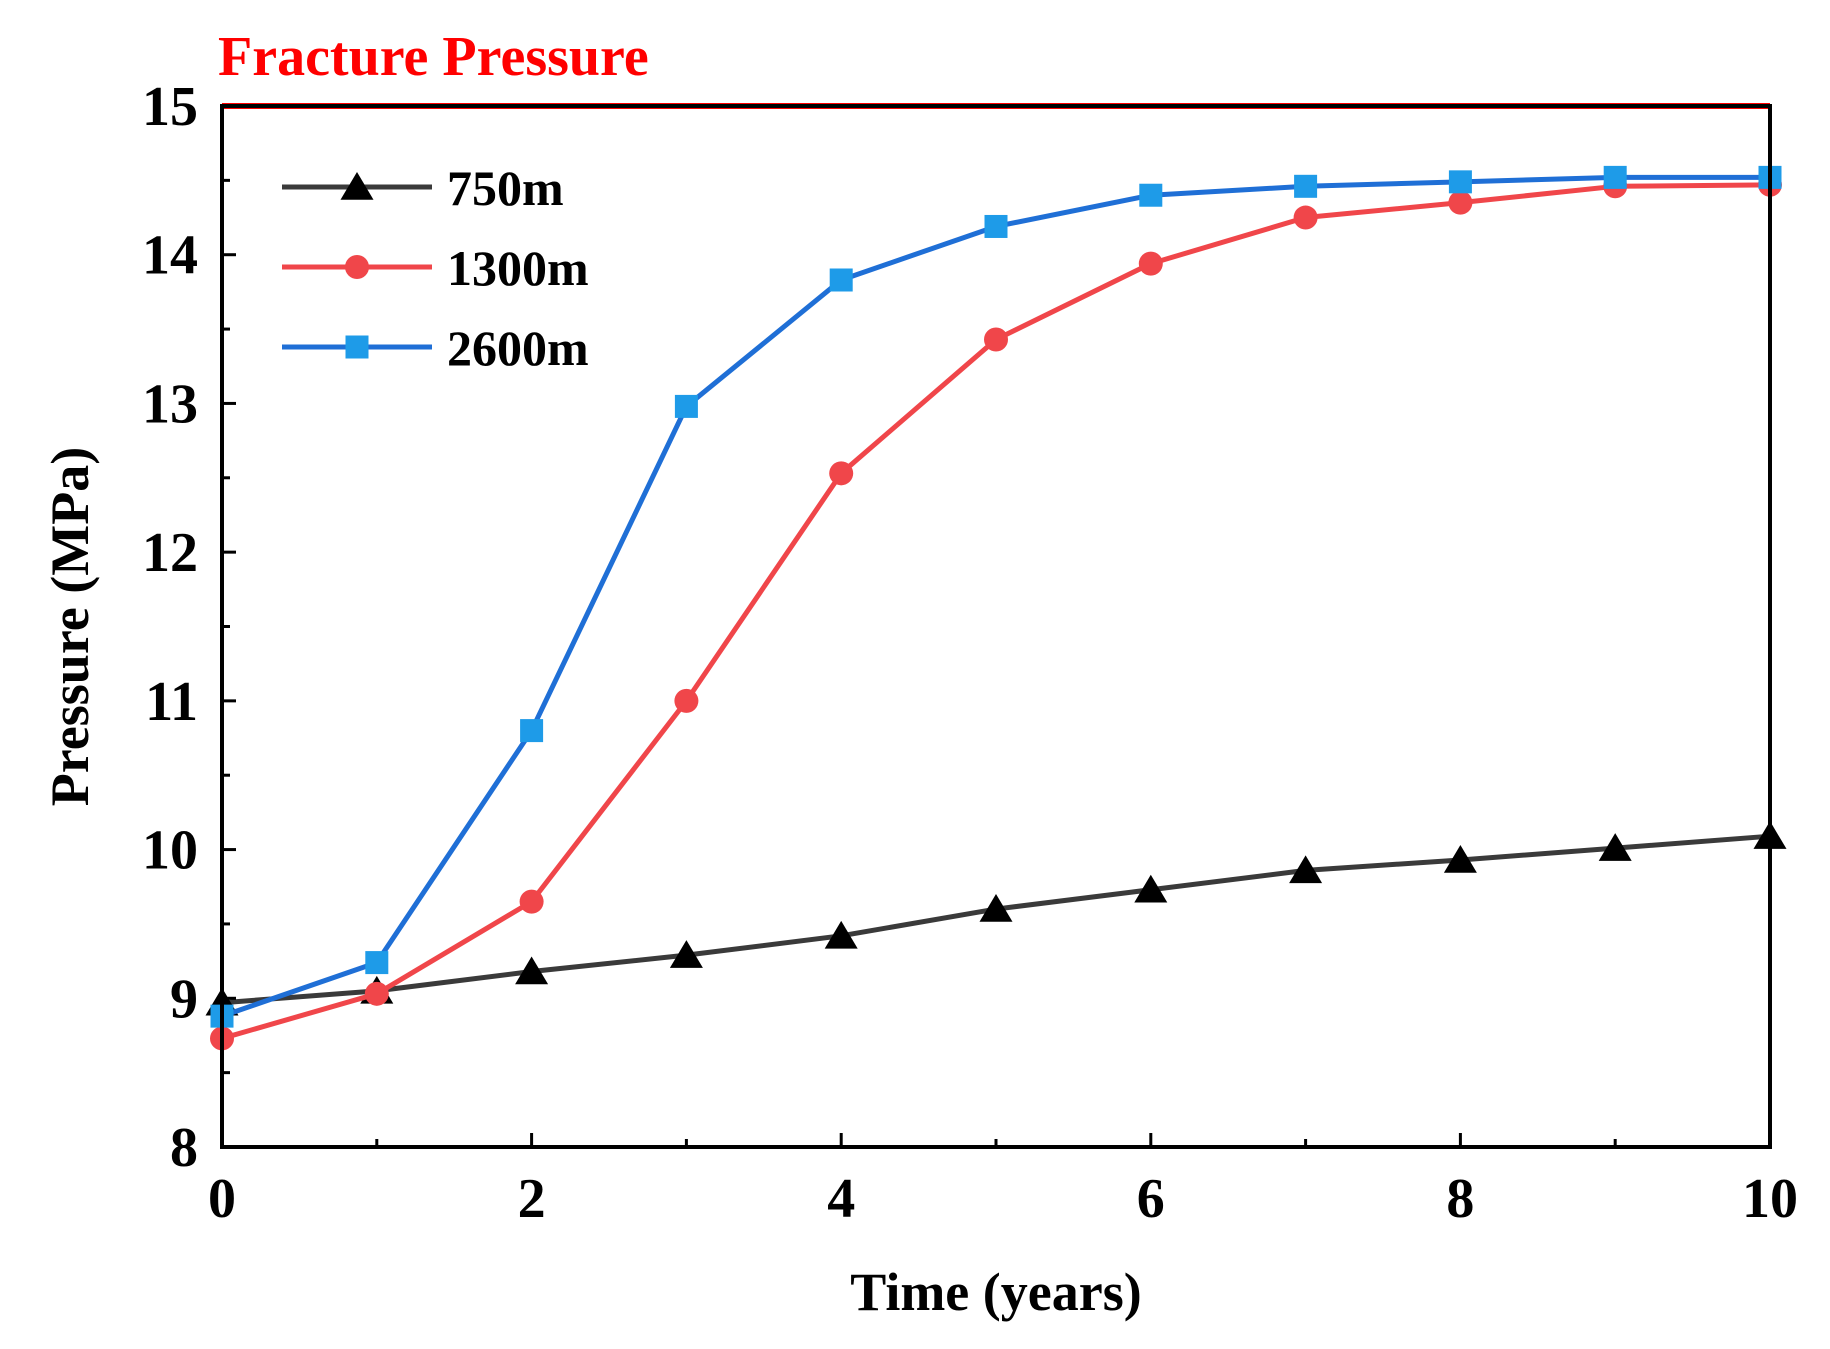 This screenshot has width=1830, height=1349. Describe the element at coordinates (433, 57) in the screenshot. I see `fracture-pressure-label: Fracture Pressure` at that location.